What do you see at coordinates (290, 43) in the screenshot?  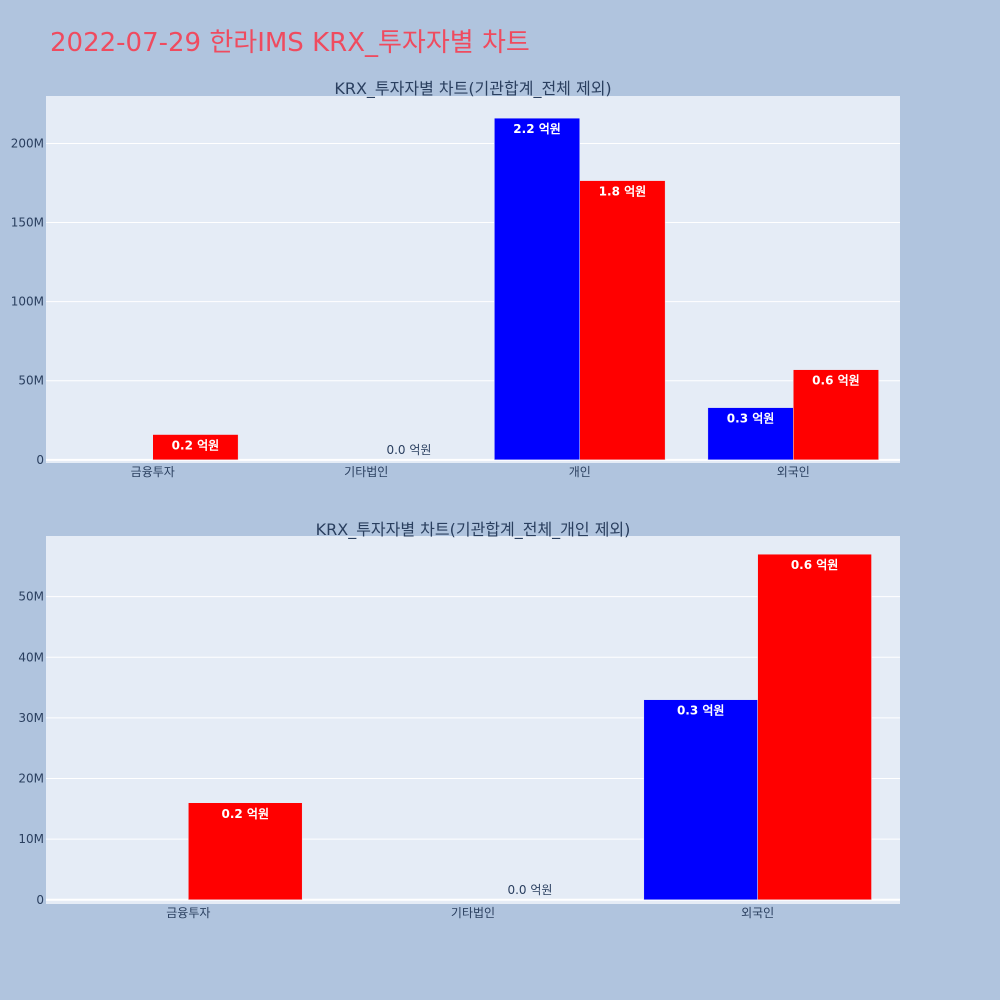 I see `page-title: 2022-07-29 한라IMS KRX_투자자별 차트` at bounding box center [290, 43].